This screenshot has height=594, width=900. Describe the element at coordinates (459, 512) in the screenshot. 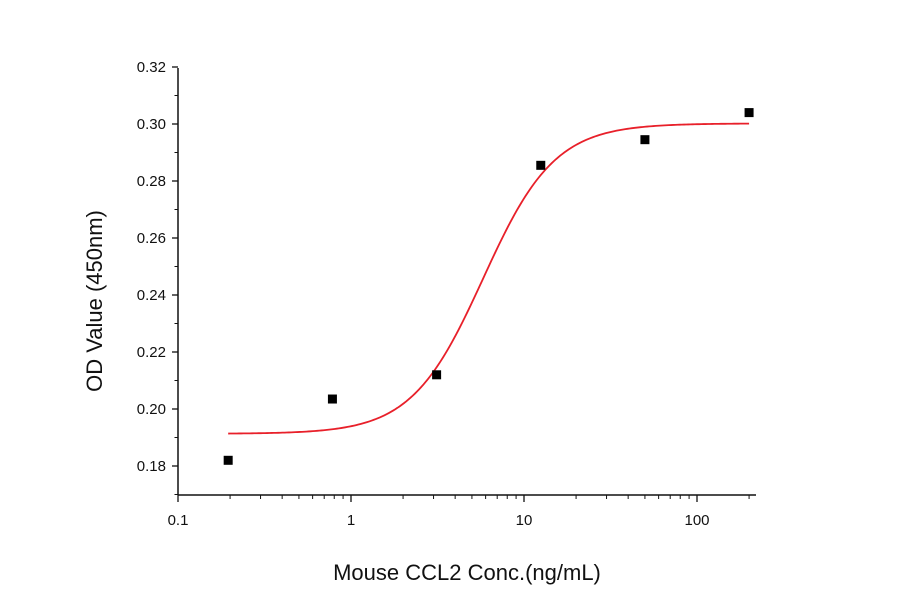

I see `x-ticks: 0.1 1 10 100` at that location.